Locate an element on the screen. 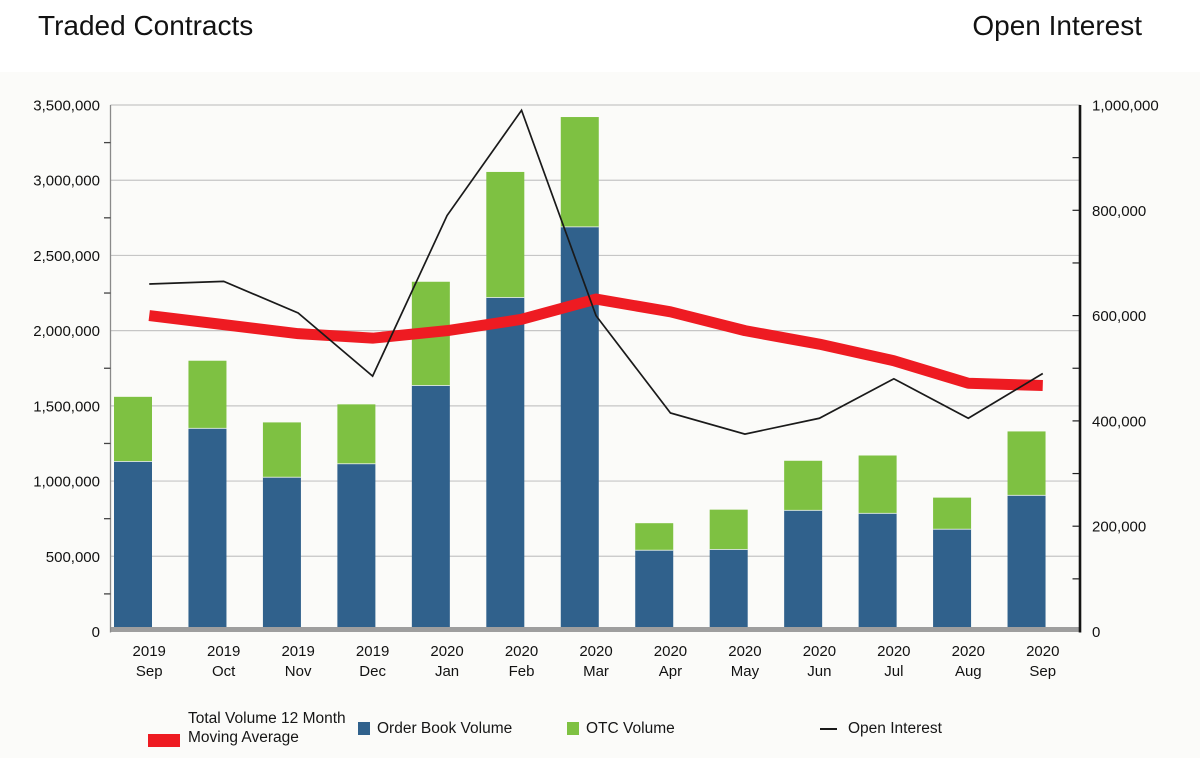  right-axis-tick-label: 800,000 is located at coordinates (1119, 211).